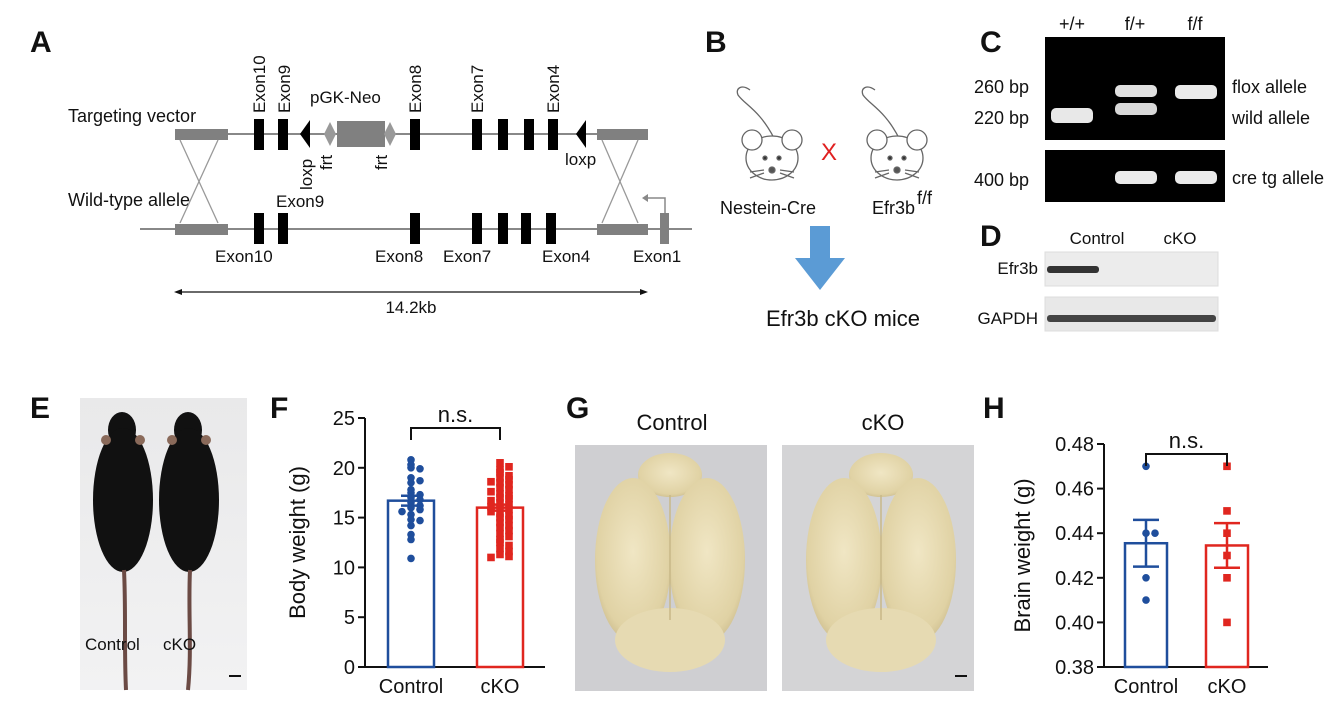 Image resolution: width=1343 pixels, height=703 pixels. Describe the element at coordinates (283, 134) in the screenshot. I see `exon9-top` at that location.